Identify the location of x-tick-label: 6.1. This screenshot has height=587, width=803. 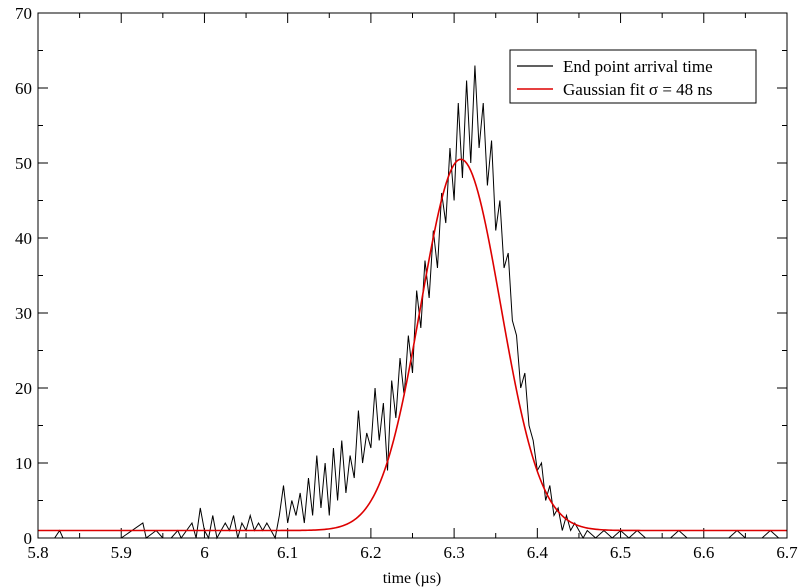
(287, 552).